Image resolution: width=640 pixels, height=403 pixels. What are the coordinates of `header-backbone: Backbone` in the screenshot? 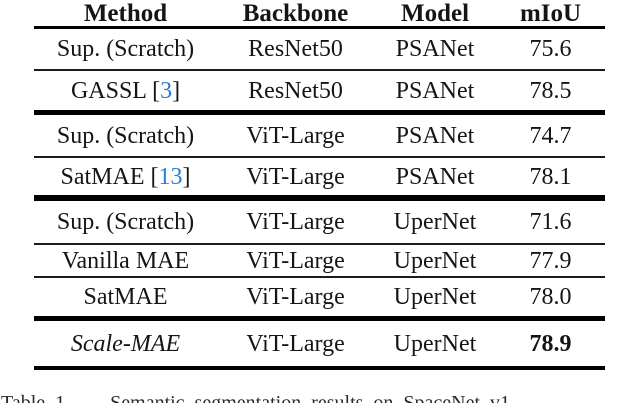 It's located at (295, 13).